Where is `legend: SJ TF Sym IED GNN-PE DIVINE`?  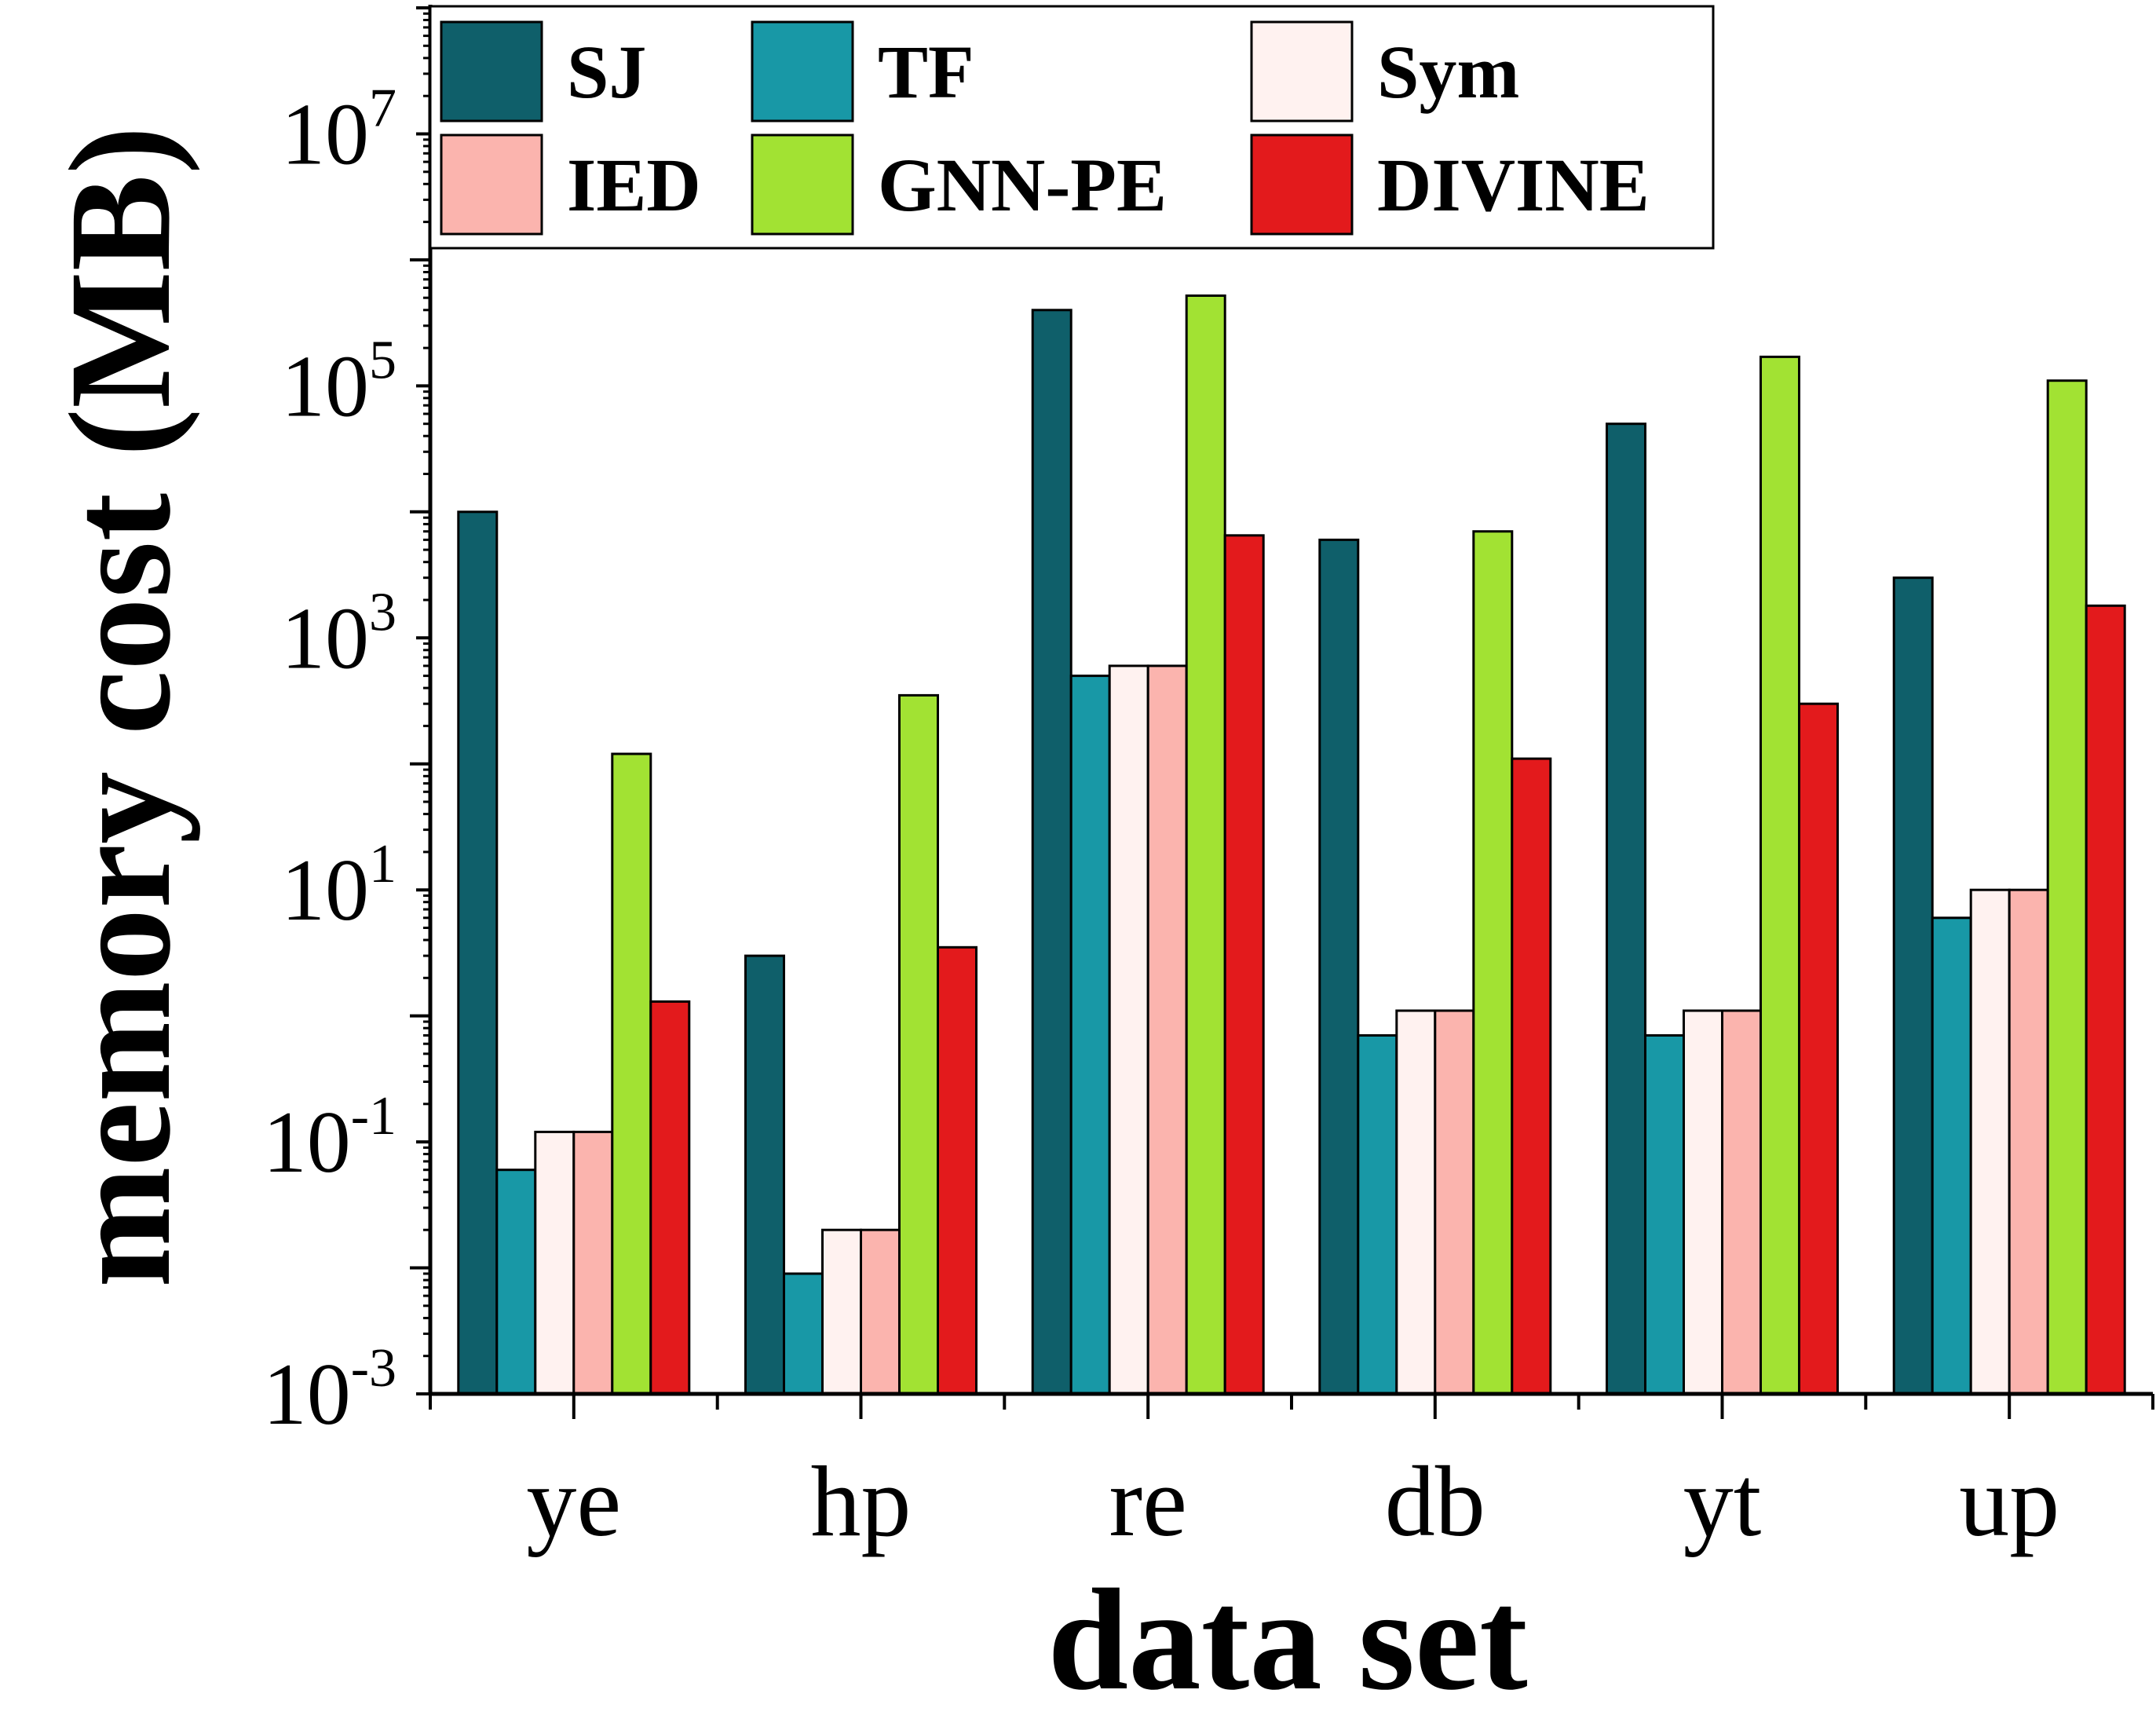 legend: SJ TF Sym IED GNN-PE DIVINE is located at coordinates (1072, 128).